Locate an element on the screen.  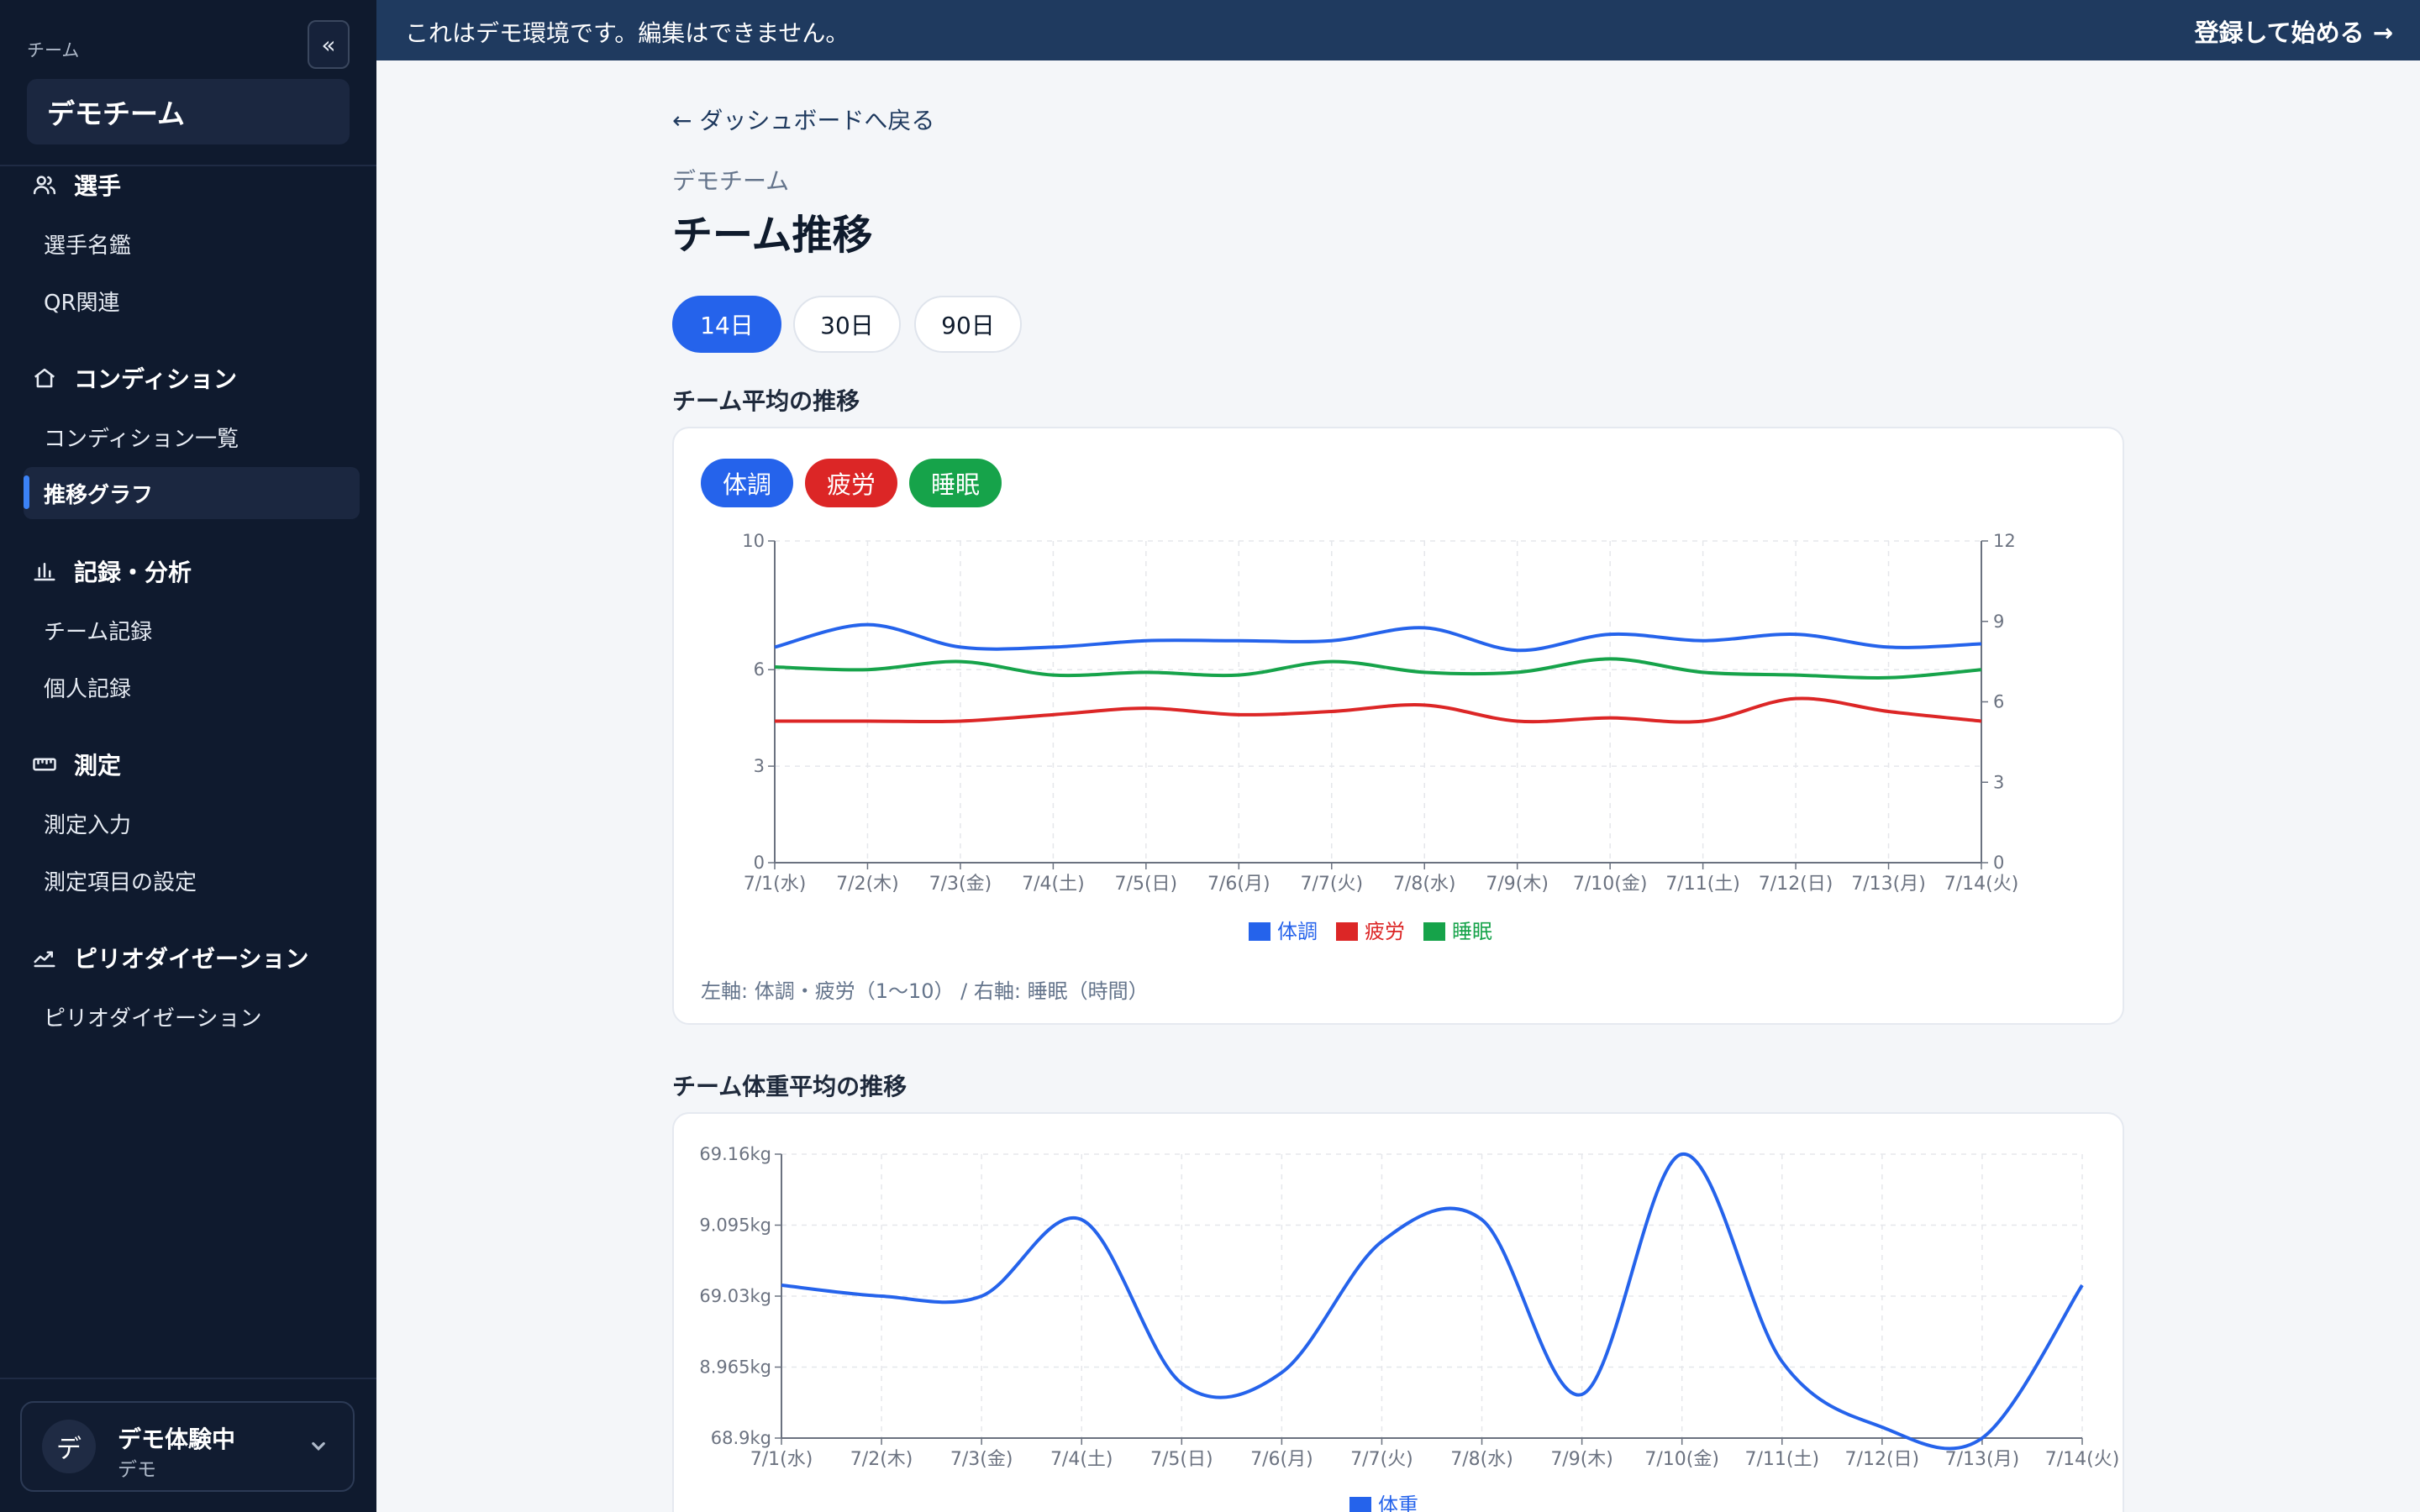
series-sleep-line is located at coordinates (1378, 668).